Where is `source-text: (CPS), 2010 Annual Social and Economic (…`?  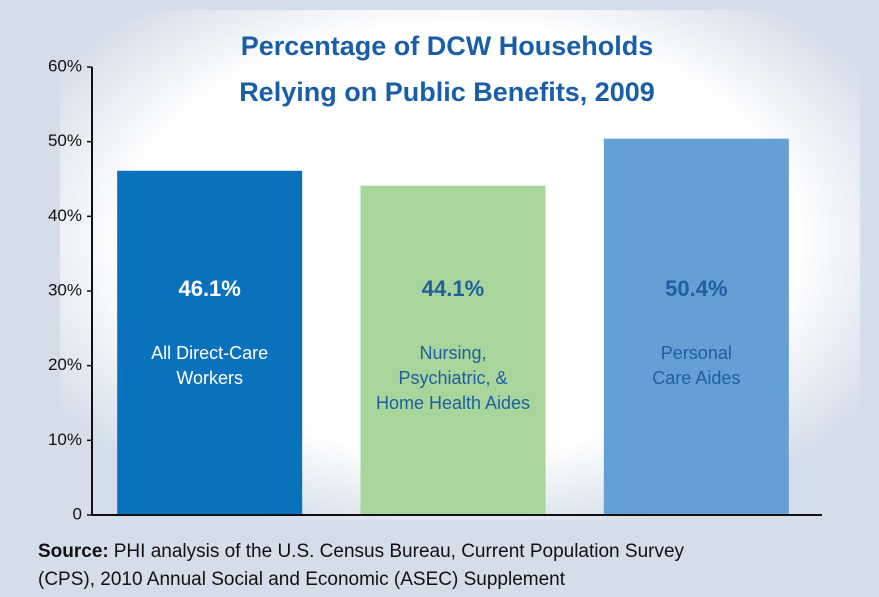
source-text: (CPS), 2010 Annual Social and Economic (… is located at coordinates (302, 579).